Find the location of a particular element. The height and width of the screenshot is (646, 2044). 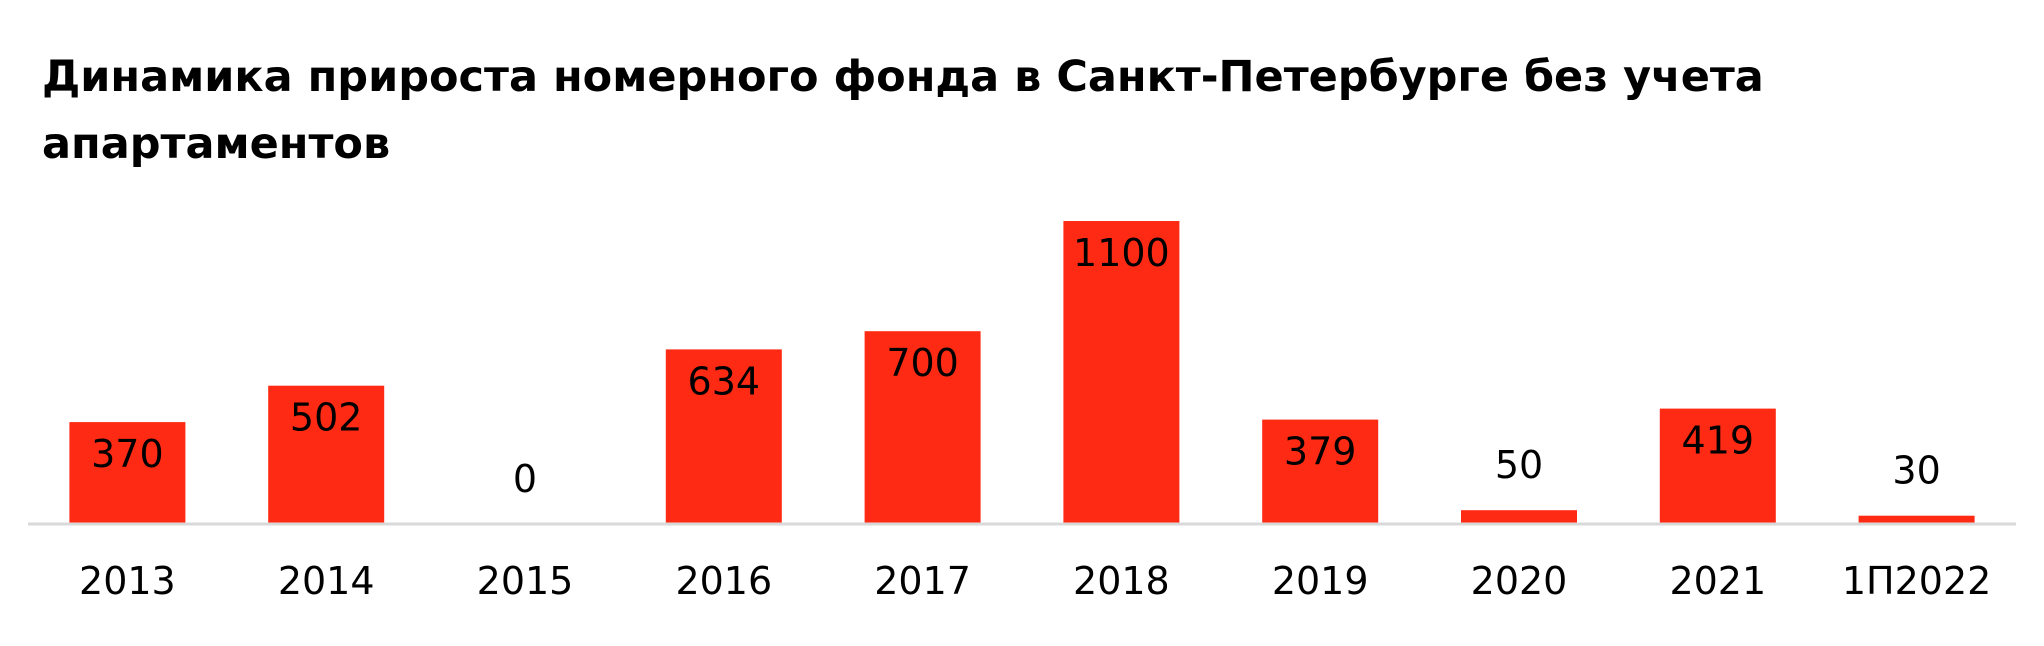

x-tick-label-2016: 2016 is located at coordinates (723, 581).